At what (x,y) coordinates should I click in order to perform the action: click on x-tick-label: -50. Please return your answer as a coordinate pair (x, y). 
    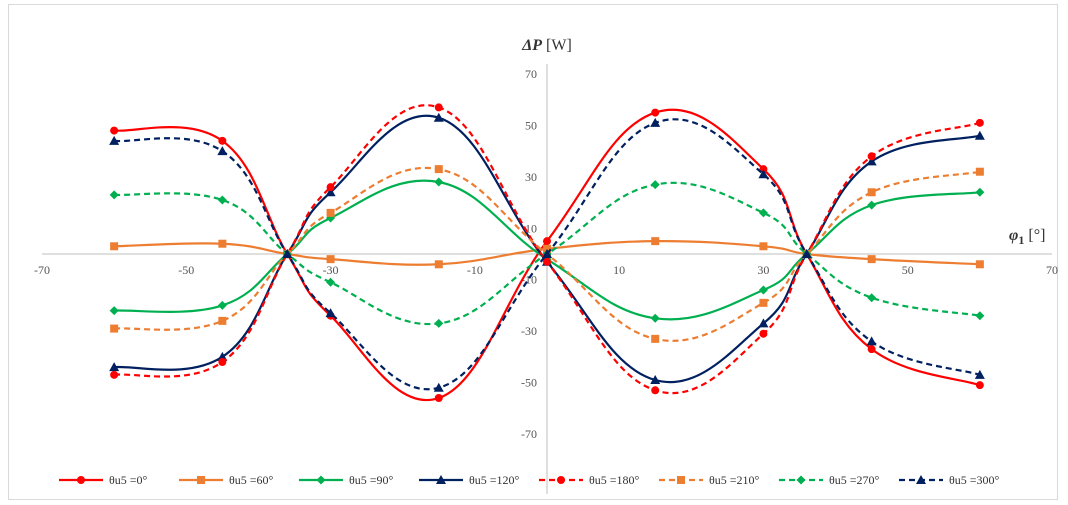
    Looking at the image, I should click on (186, 270).